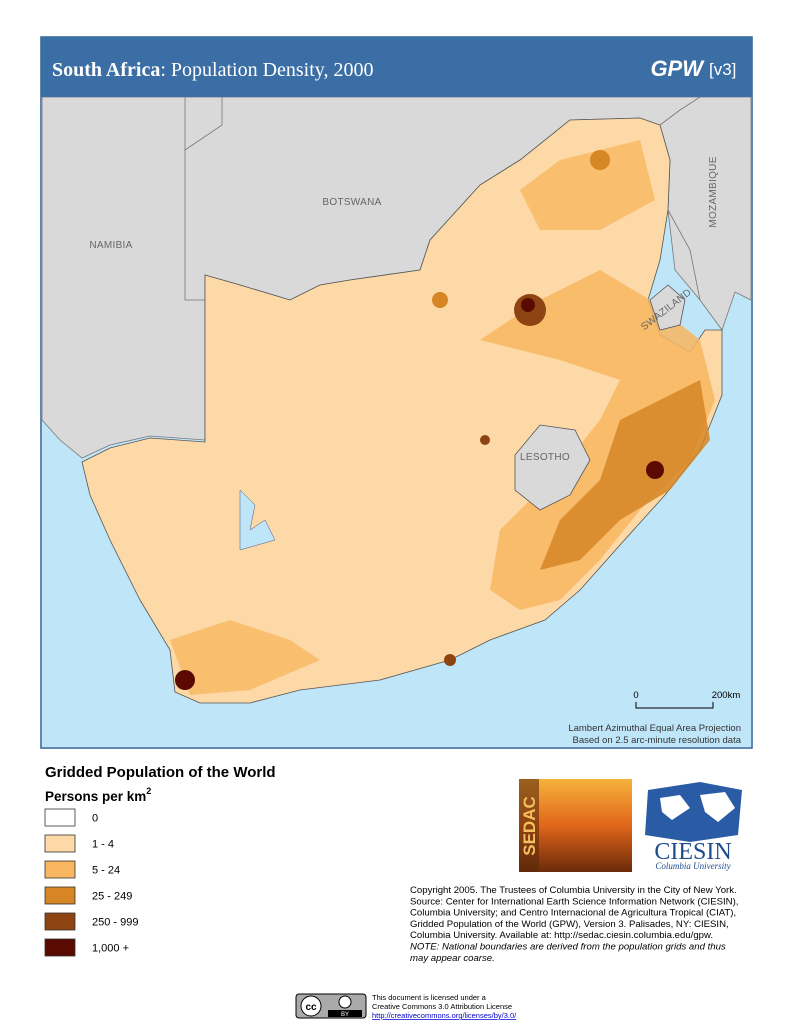  I want to click on version: [v3], so click(722, 69).